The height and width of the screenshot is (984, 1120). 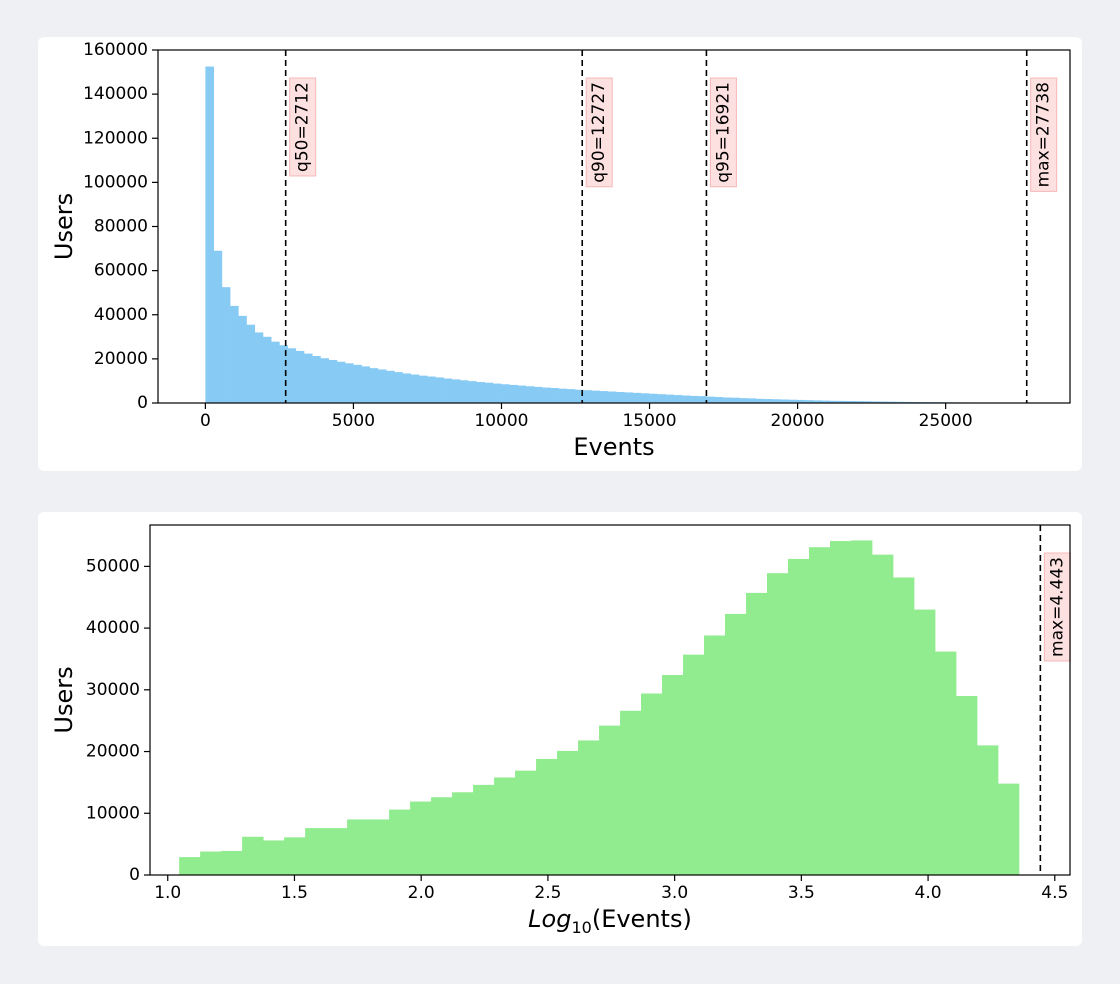 What do you see at coordinates (121, 359) in the screenshot?
I see `chart1-y-tick-label: 20000` at bounding box center [121, 359].